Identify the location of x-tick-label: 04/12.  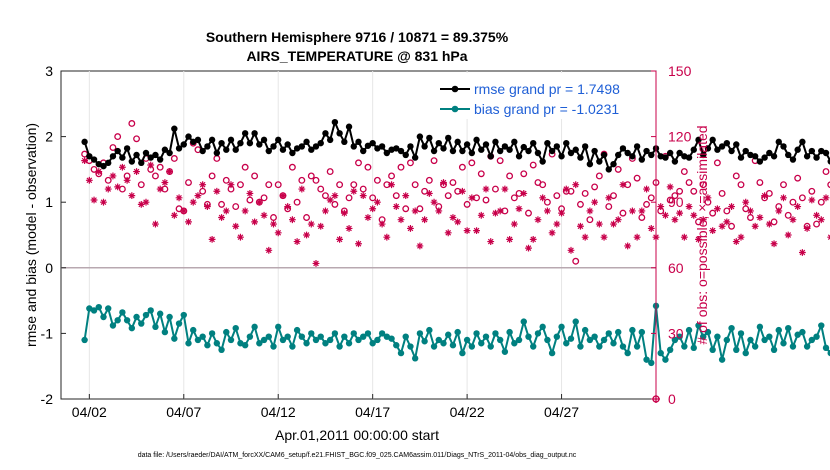
(278, 412).